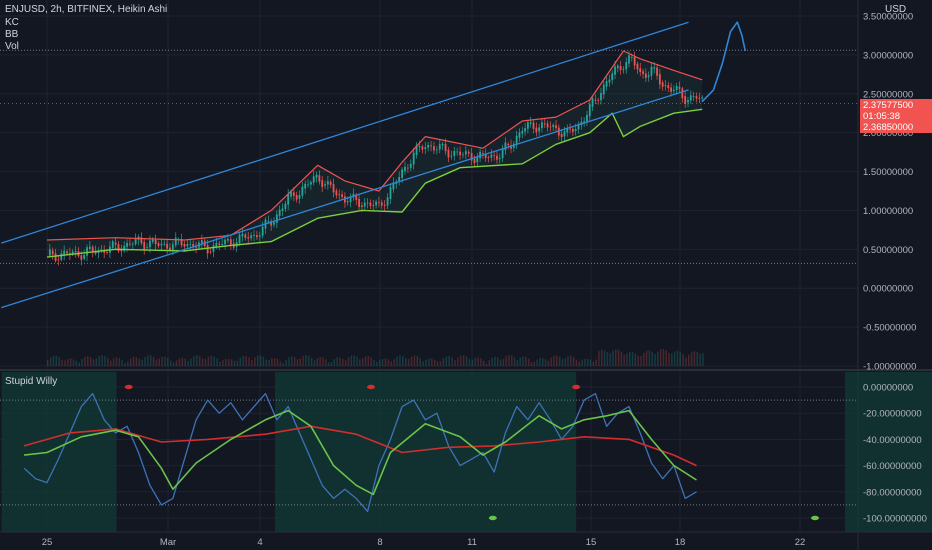  Describe the element at coordinates (888, 94) in the screenshot. I see `price-axis-label: 2.50000000` at that location.